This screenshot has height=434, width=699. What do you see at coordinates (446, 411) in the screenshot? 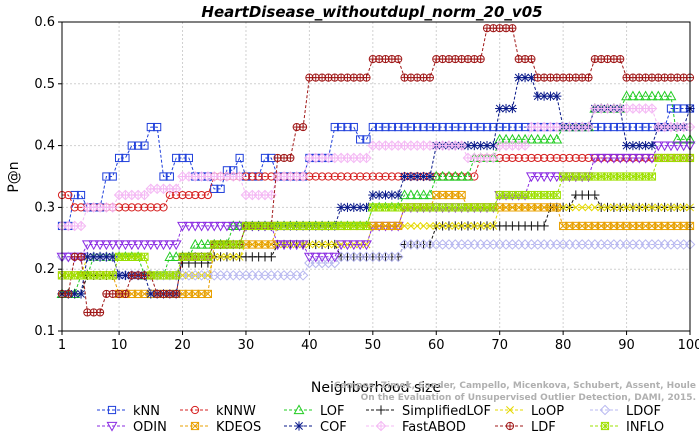
I see `legend-label: SimplifiedLOF` at bounding box center [446, 411].